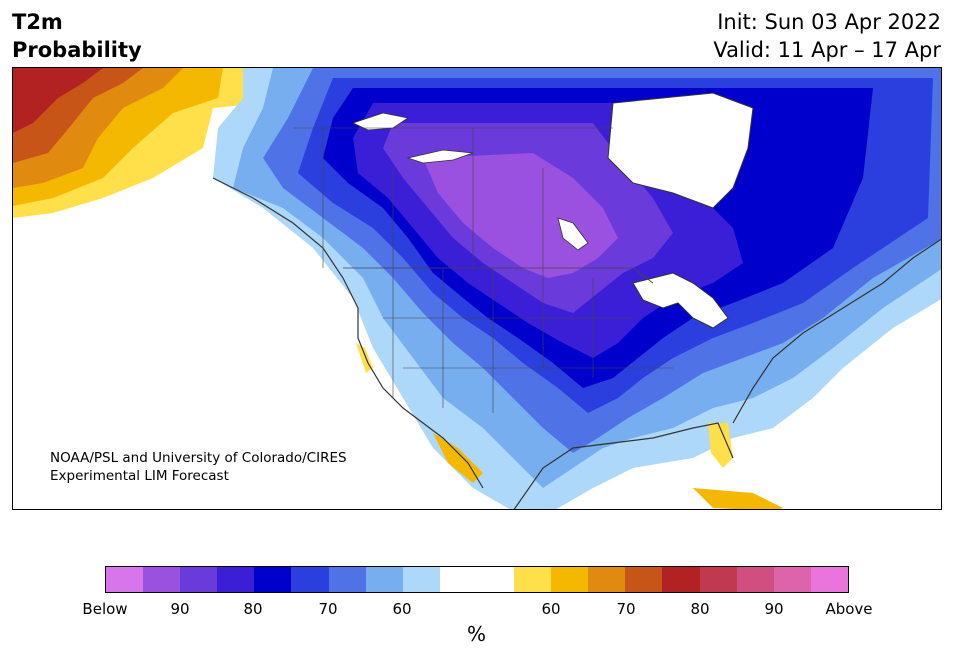  I want to click on map-title: T2m Probability, so click(77, 36).